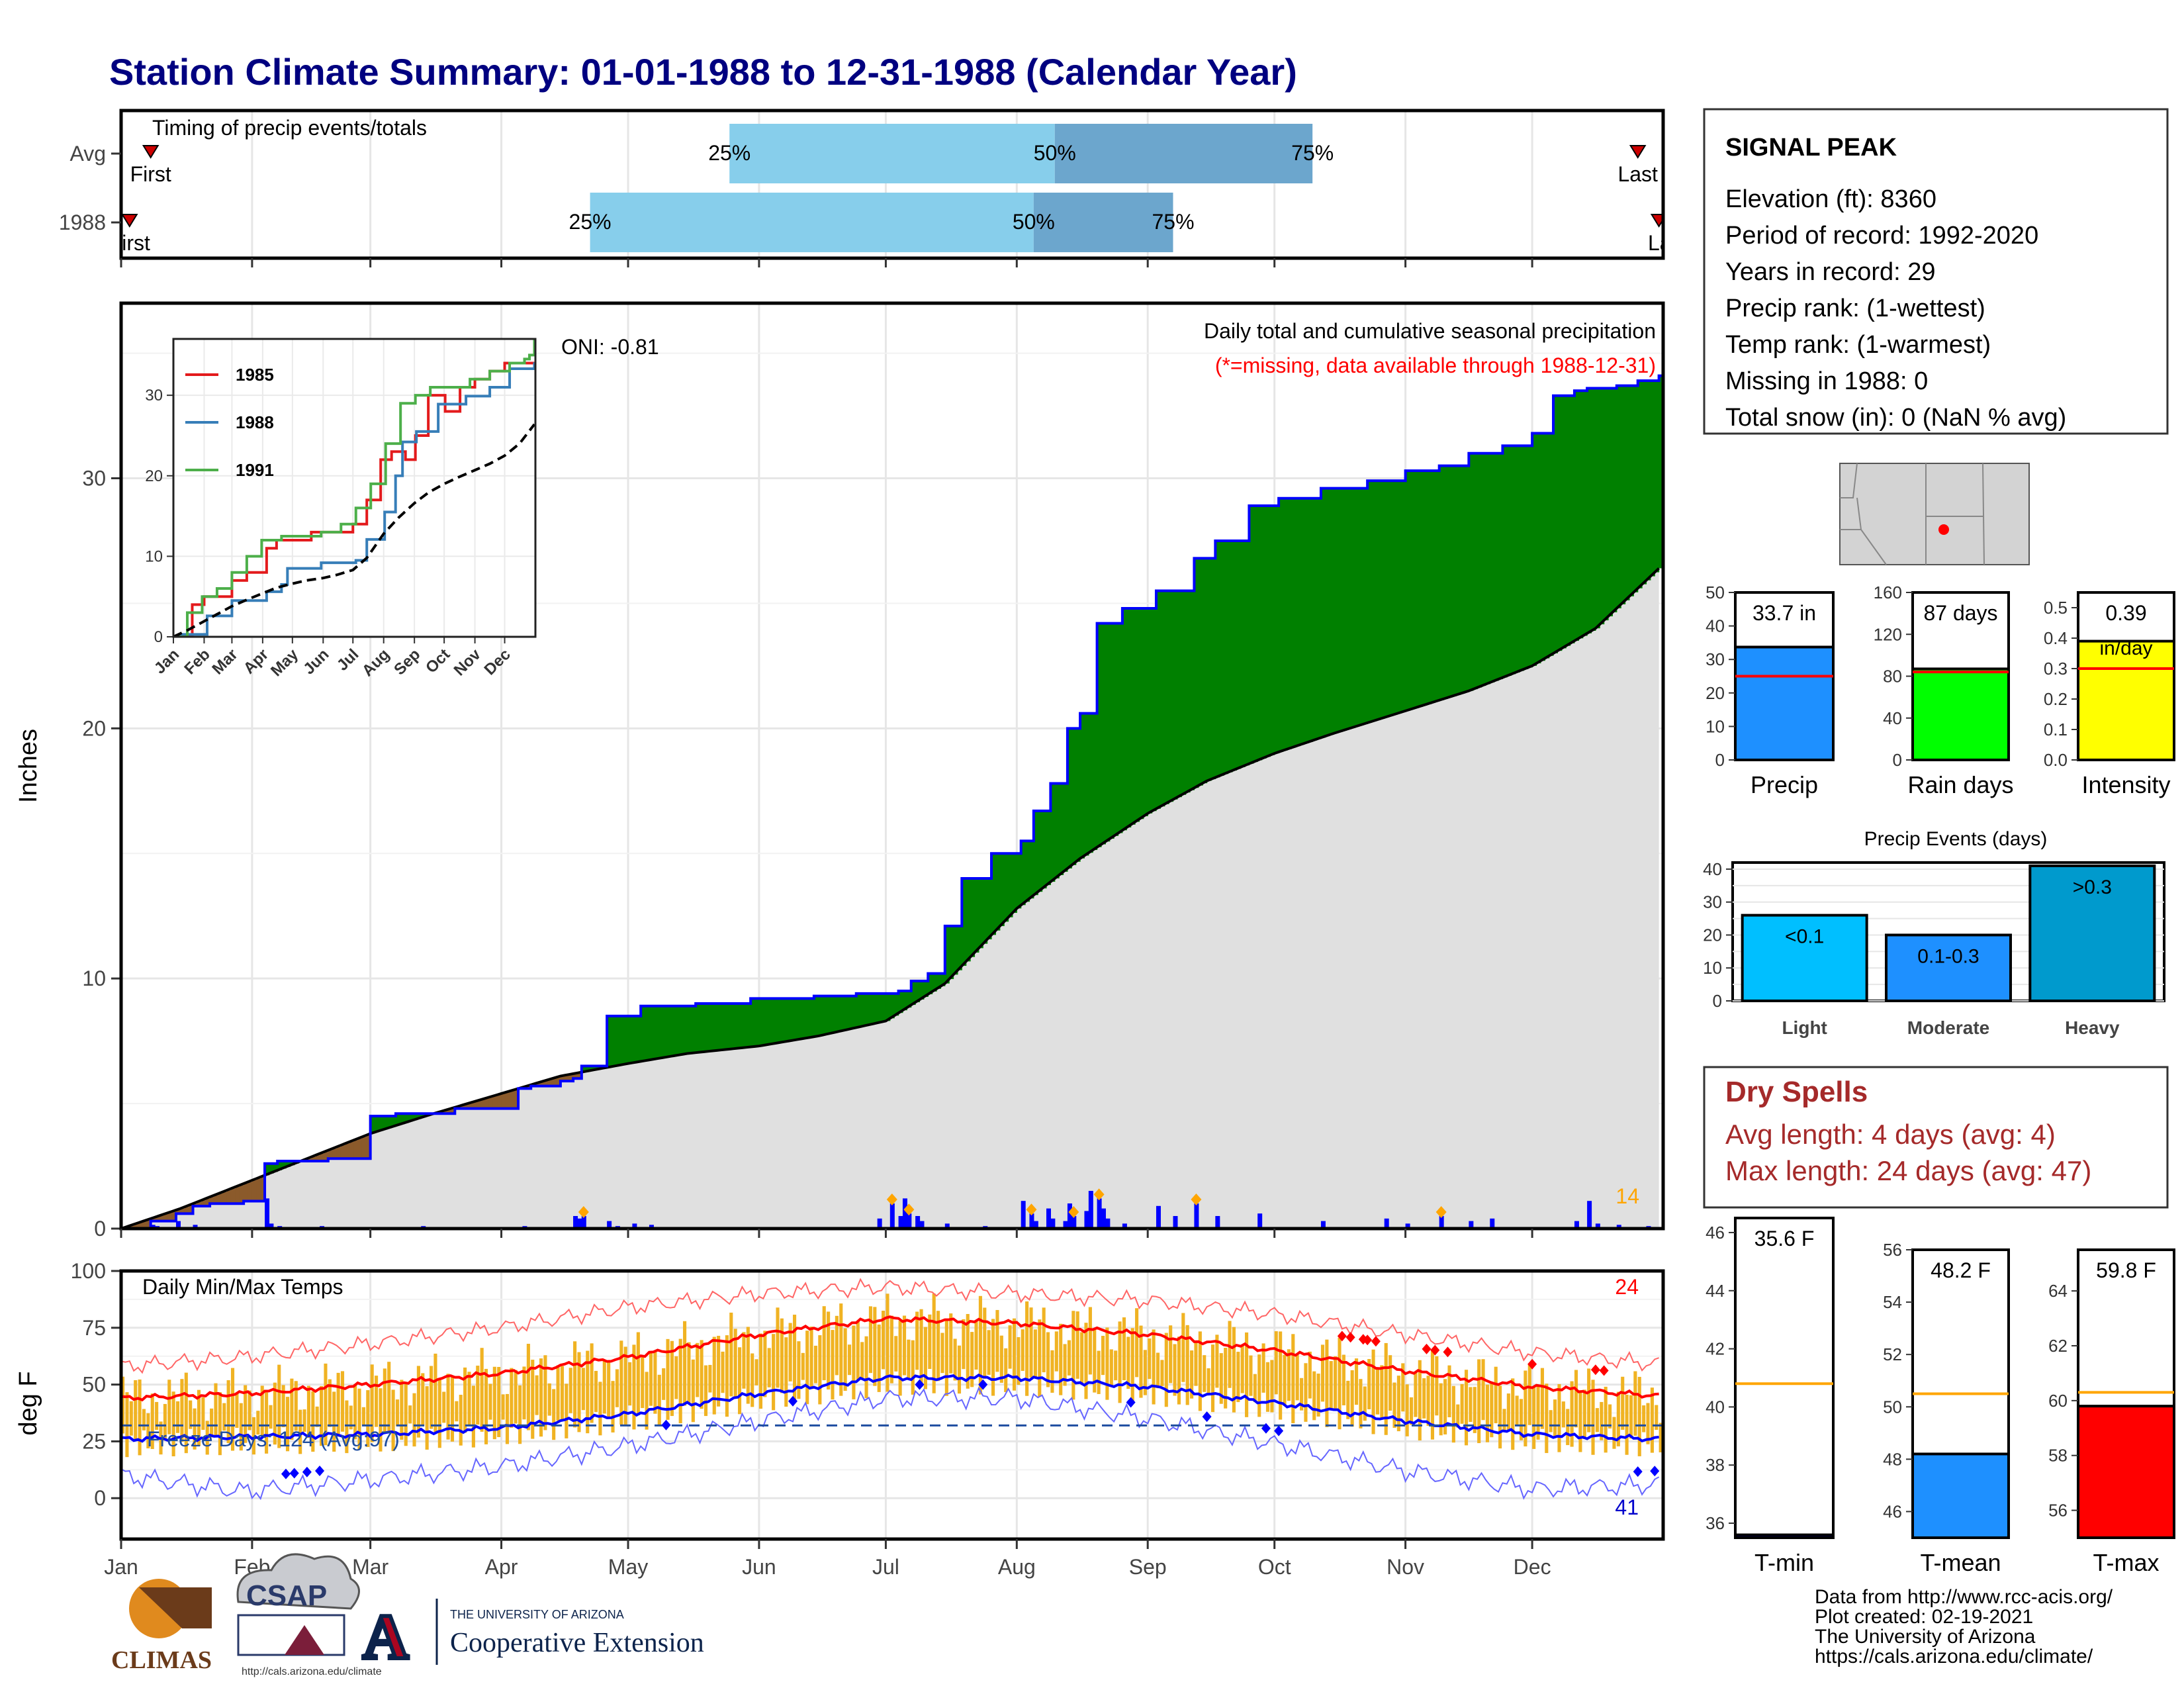 This screenshot has width=2184, height=1688. What do you see at coordinates (1888, 592) in the screenshot?
I see `rain-days-summary-y-tick-label: 160` at bounding box center [1888, 592].